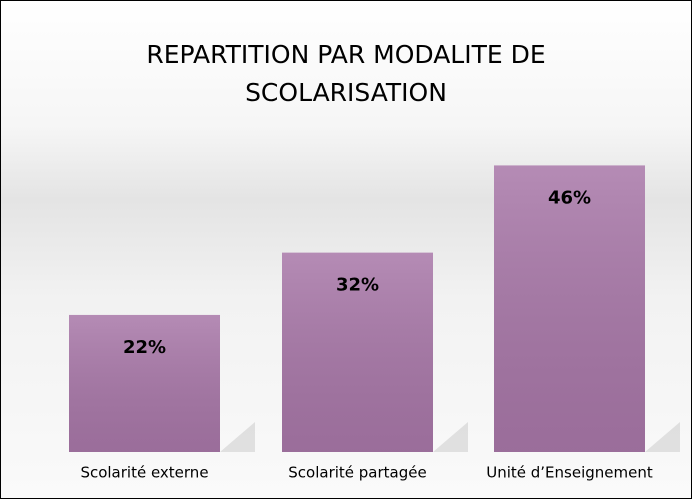 Image resolution: width=692 pixels, height=499 pixels. What do you see at coordinates (569, 197) in the screenshot?
I see `value-label: 46%` at bounding box center [569, 197].